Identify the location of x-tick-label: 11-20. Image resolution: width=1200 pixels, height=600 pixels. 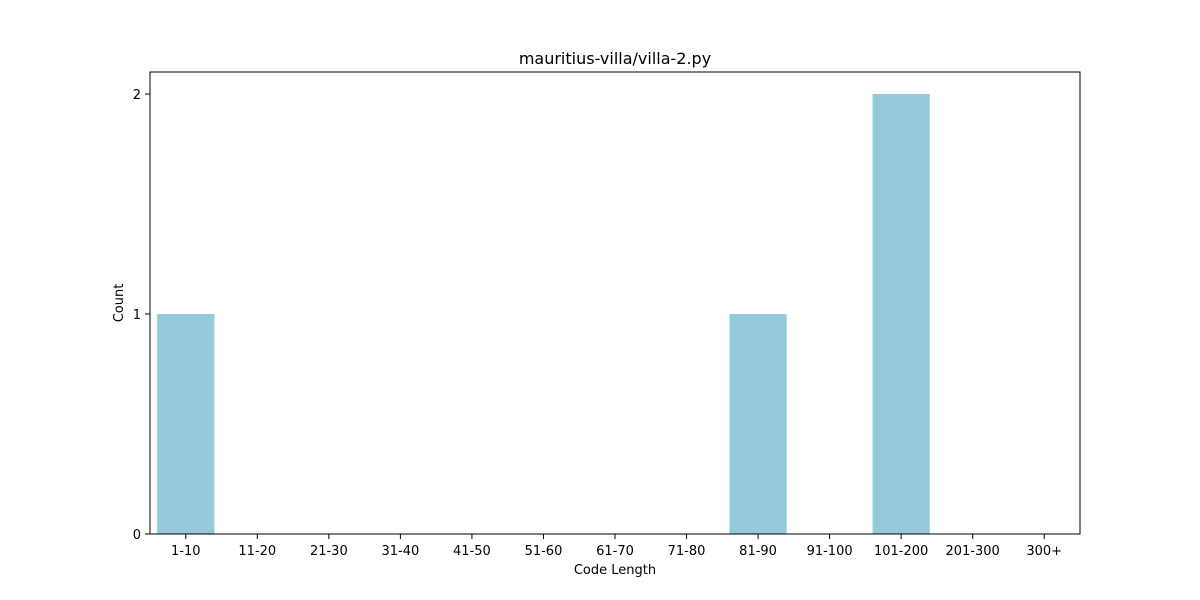
(257, 551).